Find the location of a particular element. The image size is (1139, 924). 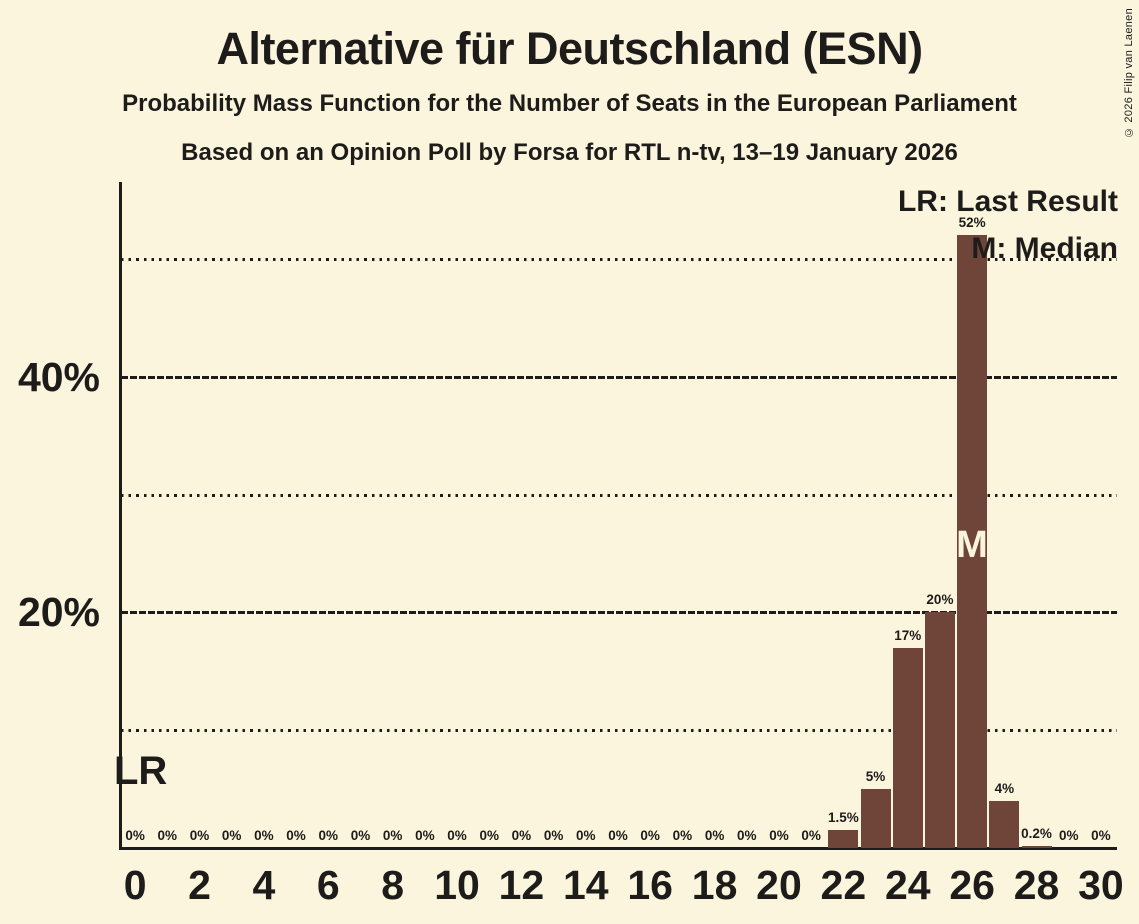

gridline-dotted-10pct is located at coordinates (619, 731).